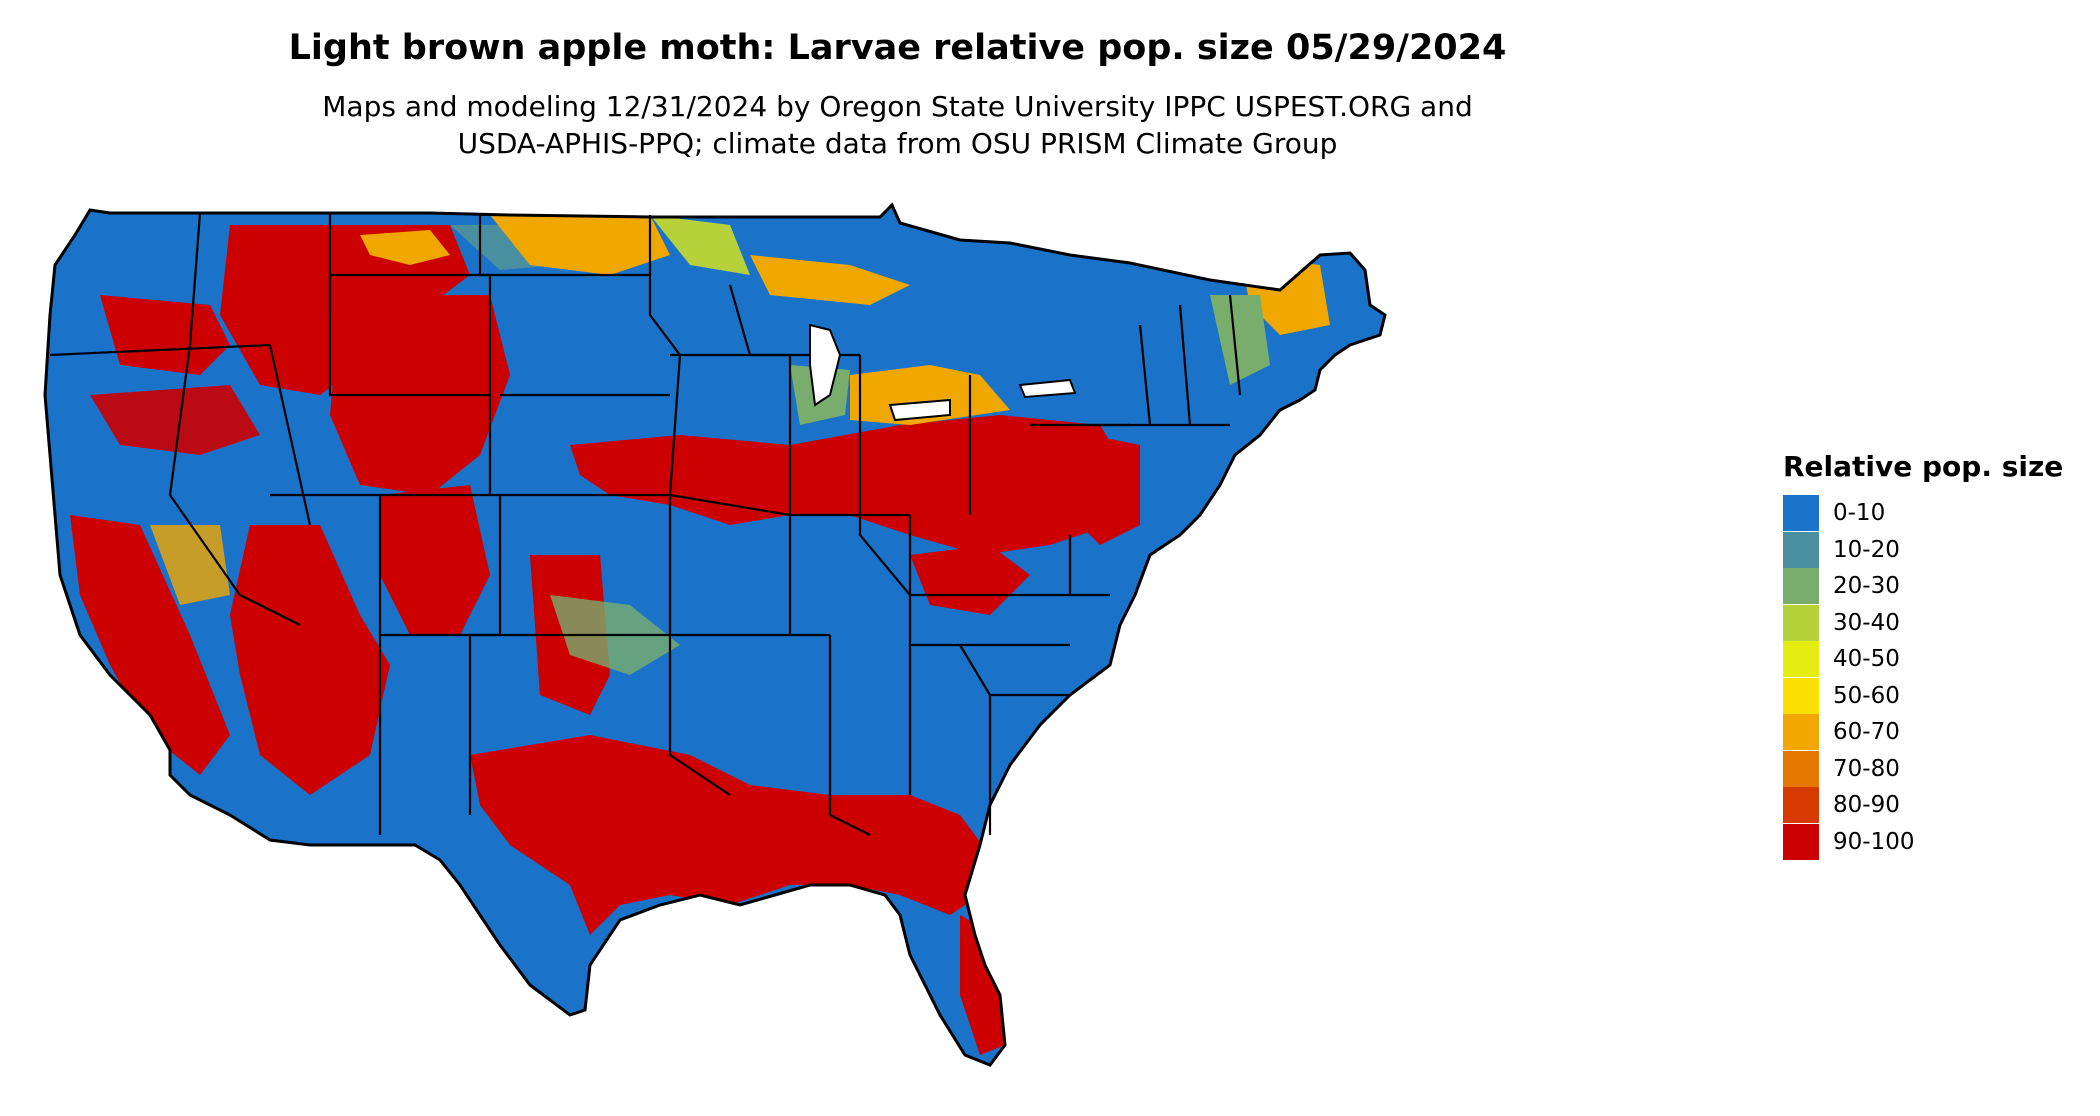  I want to click on legend-label: 0-10, so click(1859, 513).